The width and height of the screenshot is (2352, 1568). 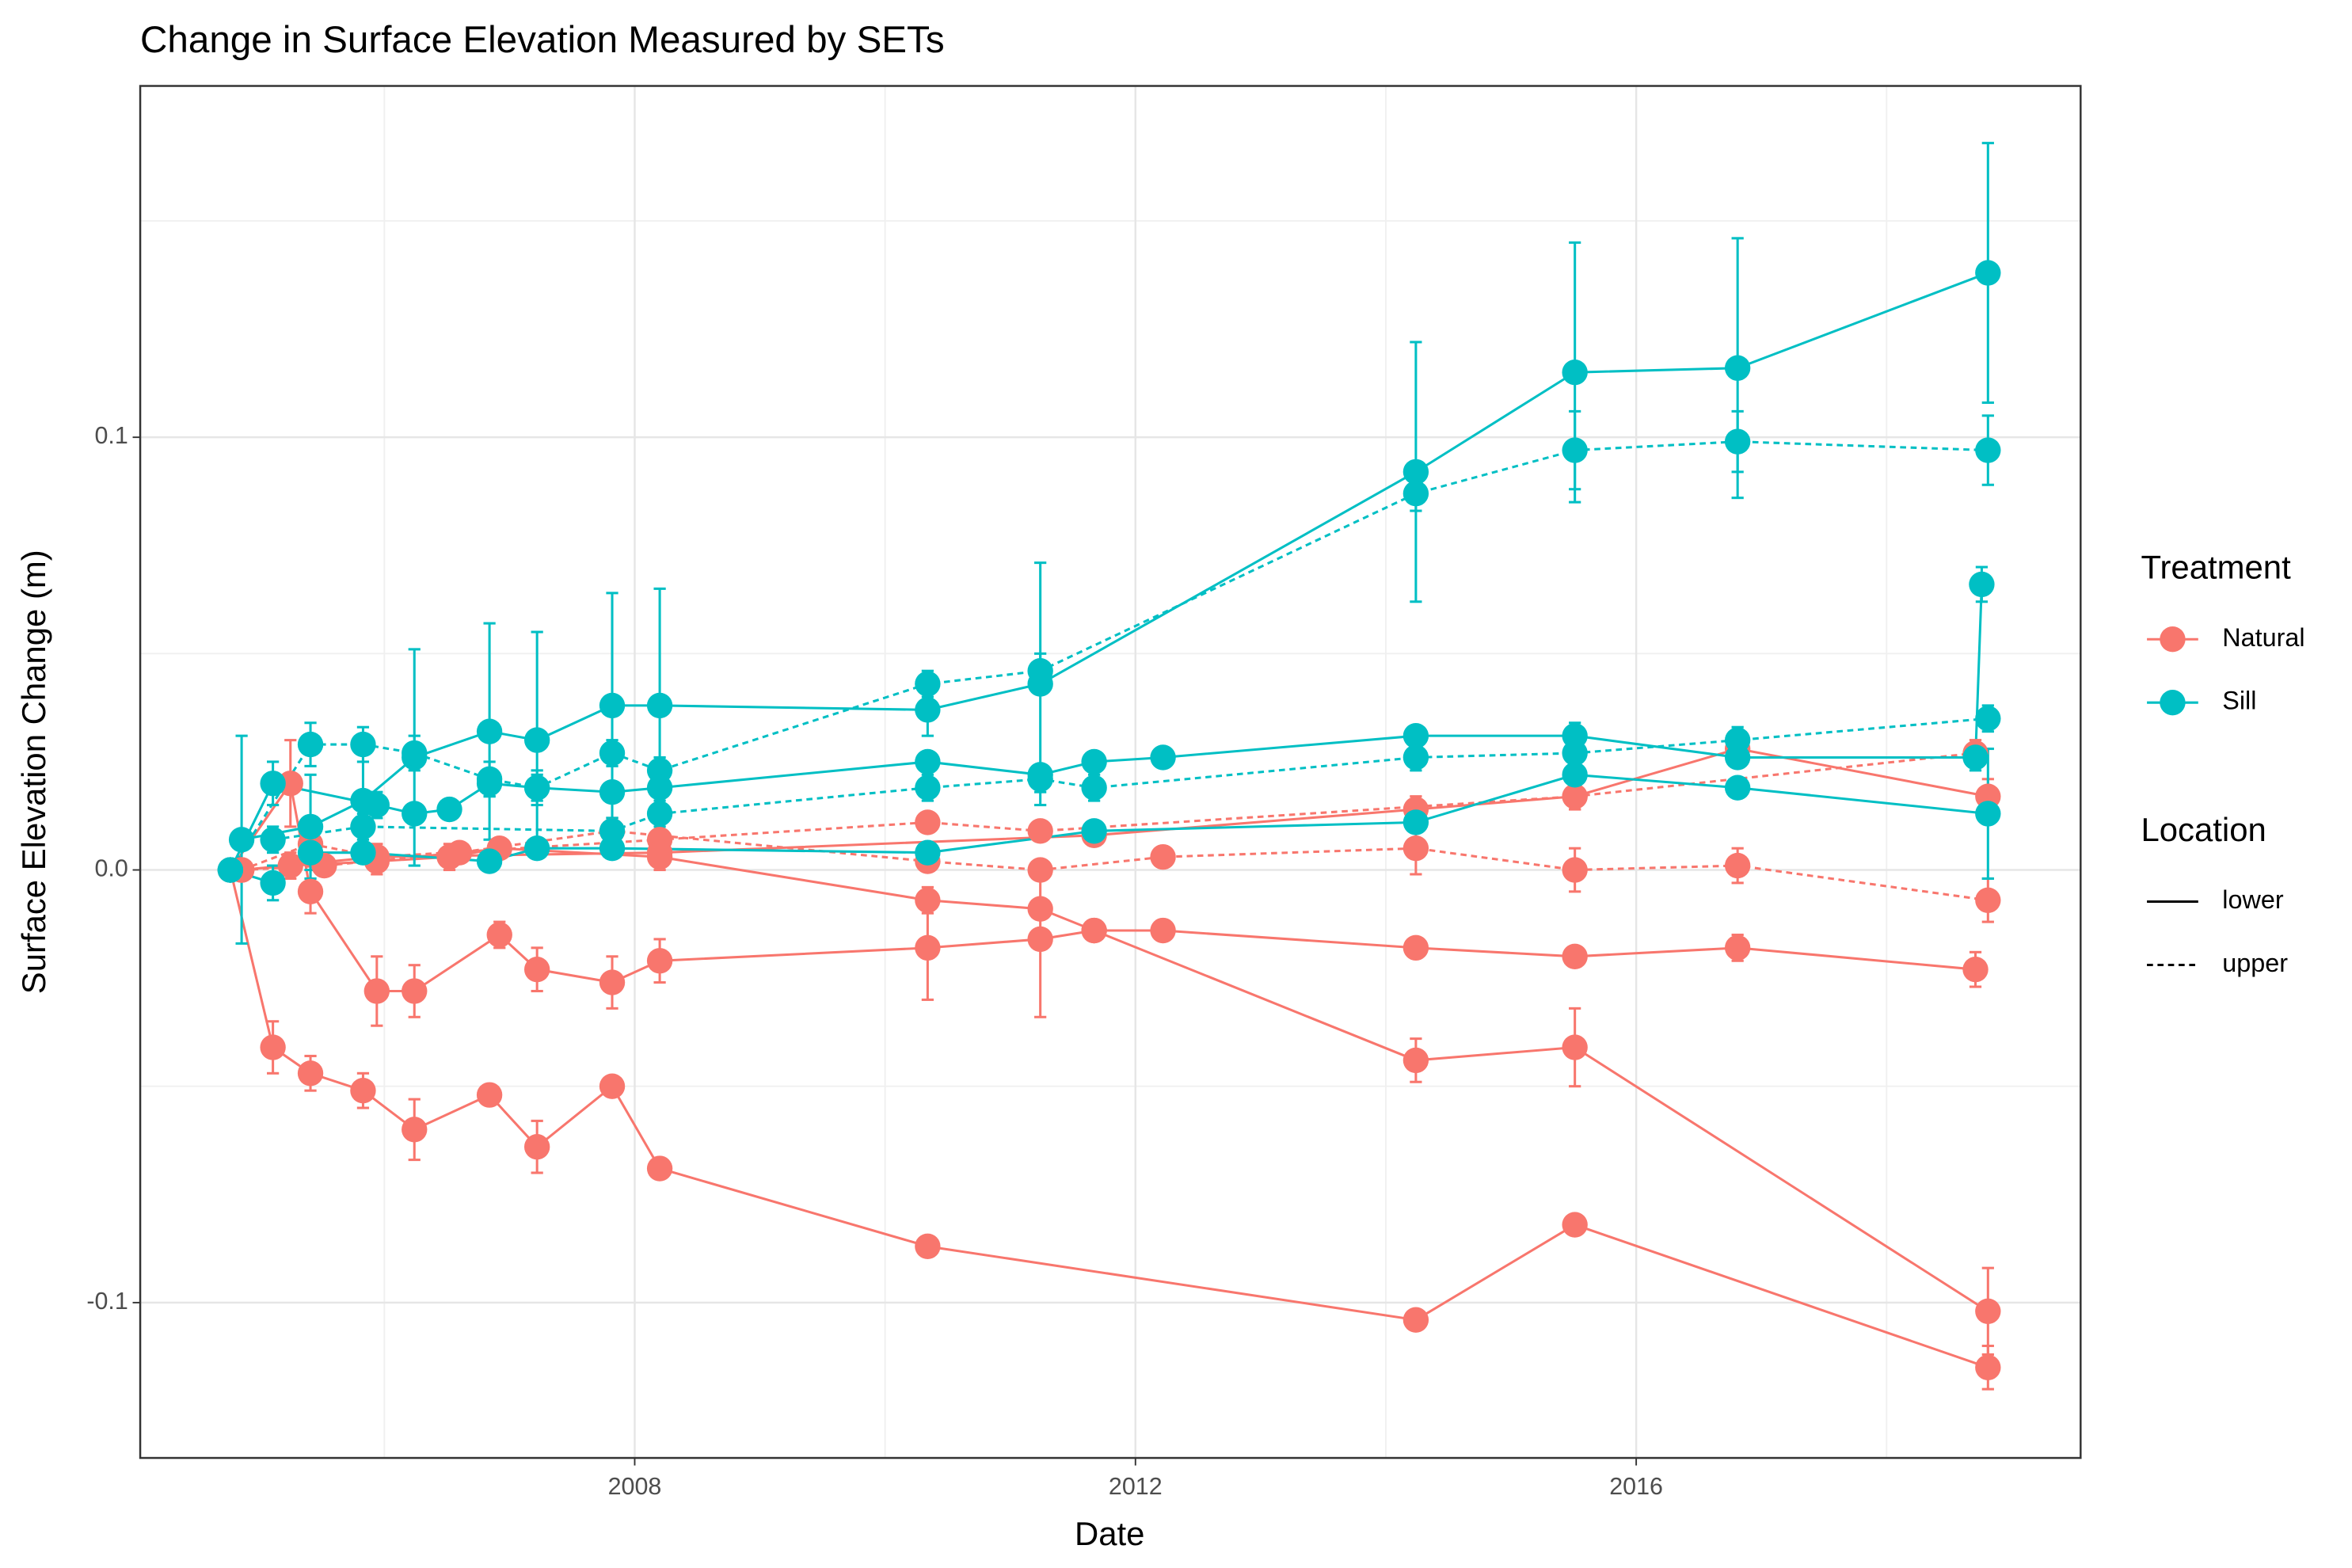 I want to click on x-tick-label: 2008, so click(x=635, y=1486).